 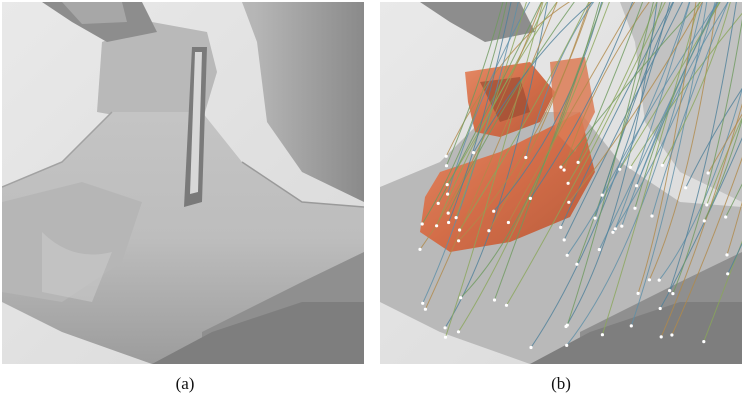 What do you see at coordinates (561, 383) in the screenshot?
I see `caption-b: (b)` at bounding box center [561, 383].